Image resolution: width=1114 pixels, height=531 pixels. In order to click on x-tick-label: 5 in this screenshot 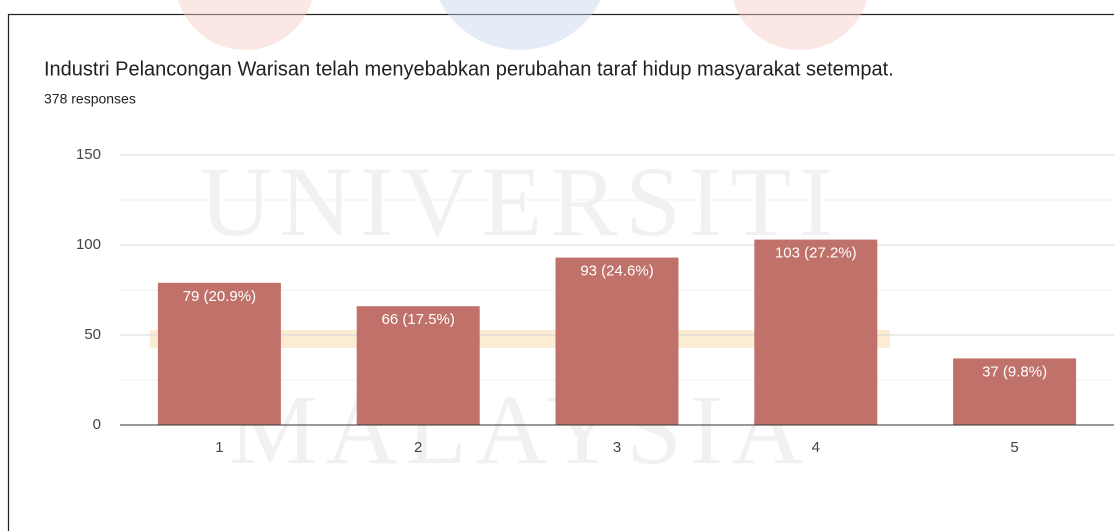, I will do `click(1014, 447)`.